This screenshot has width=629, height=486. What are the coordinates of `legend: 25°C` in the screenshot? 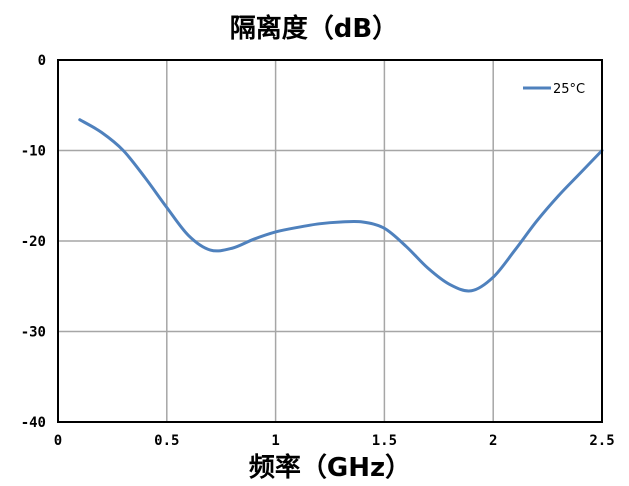 It's located at (554, 89).